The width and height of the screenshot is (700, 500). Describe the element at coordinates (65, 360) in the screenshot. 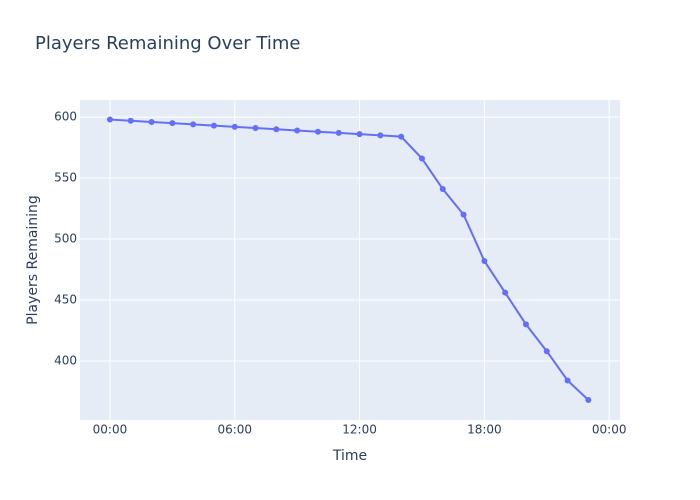

I see `y-tick-label: 400` at that location.